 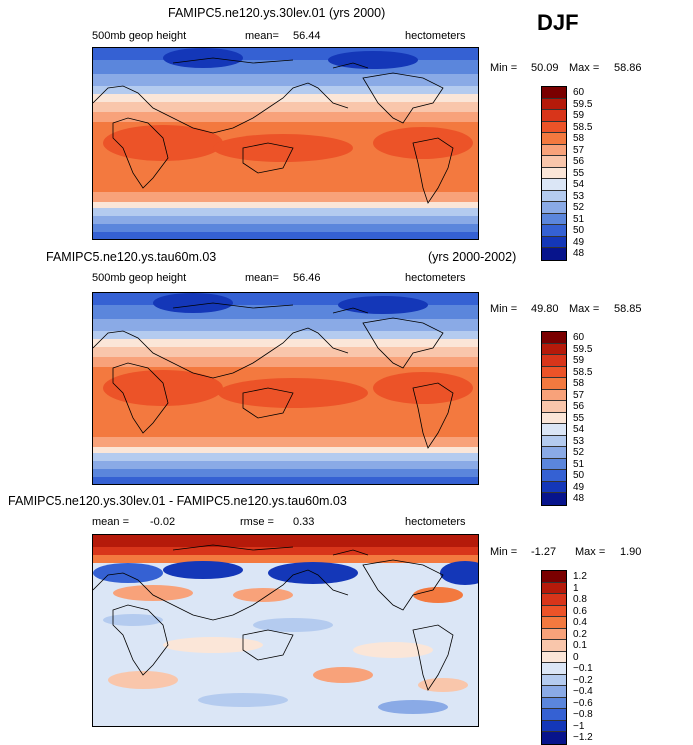 What do you see at coordinates (504, 309) in the screenshot?
I see `panel2-min-label: Min =` at bounding box center [504, 309].